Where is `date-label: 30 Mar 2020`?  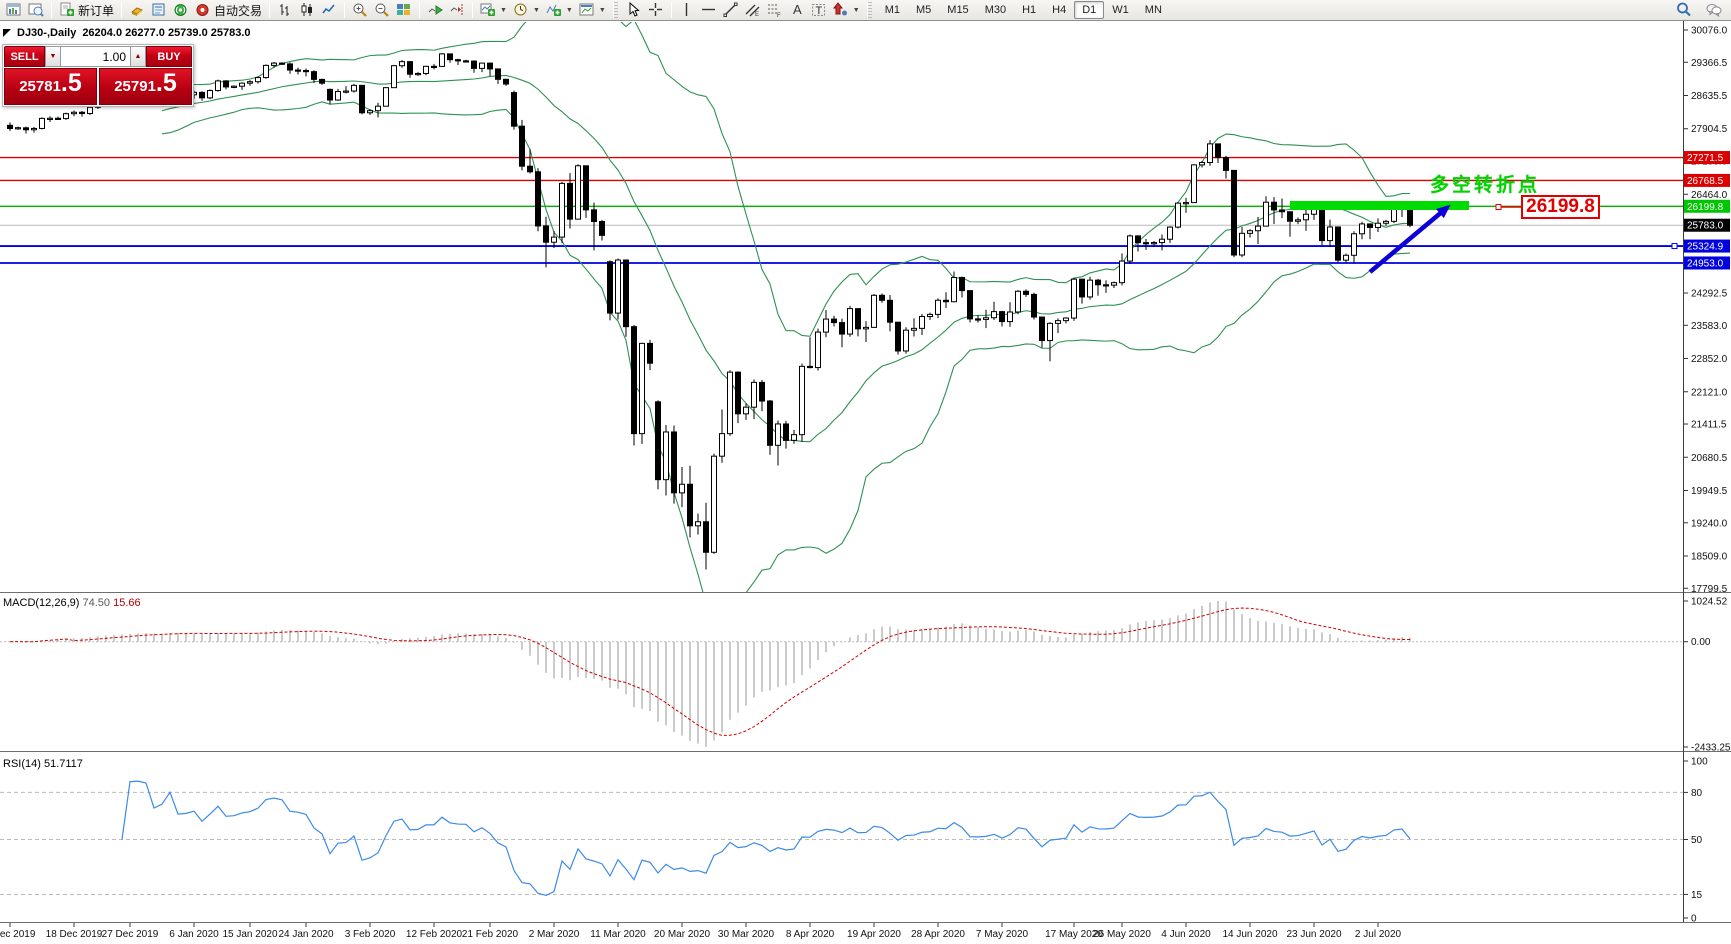
date-label: 30 Mar 2020 is located at coordinates (746, 934).